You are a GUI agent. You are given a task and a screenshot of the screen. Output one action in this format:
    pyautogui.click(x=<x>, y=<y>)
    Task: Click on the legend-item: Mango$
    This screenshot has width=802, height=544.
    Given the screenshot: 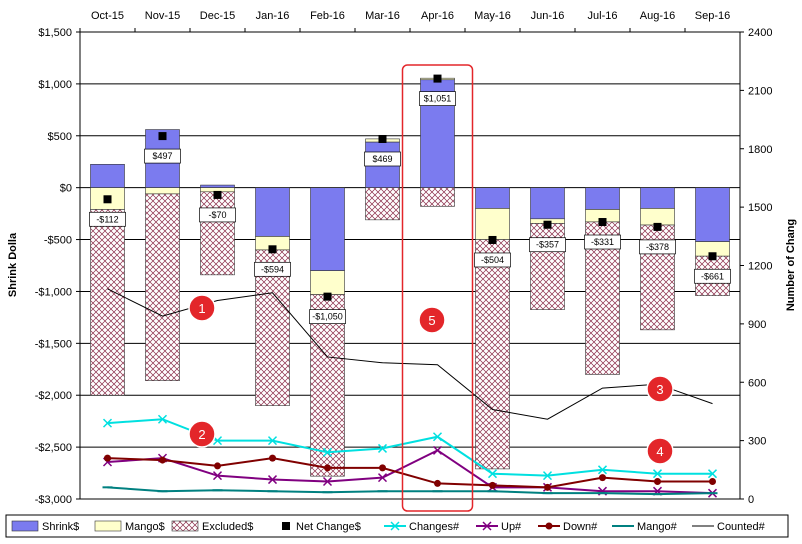 What is the action you would take?
    pyautogui.click(x=129, y=526)
    